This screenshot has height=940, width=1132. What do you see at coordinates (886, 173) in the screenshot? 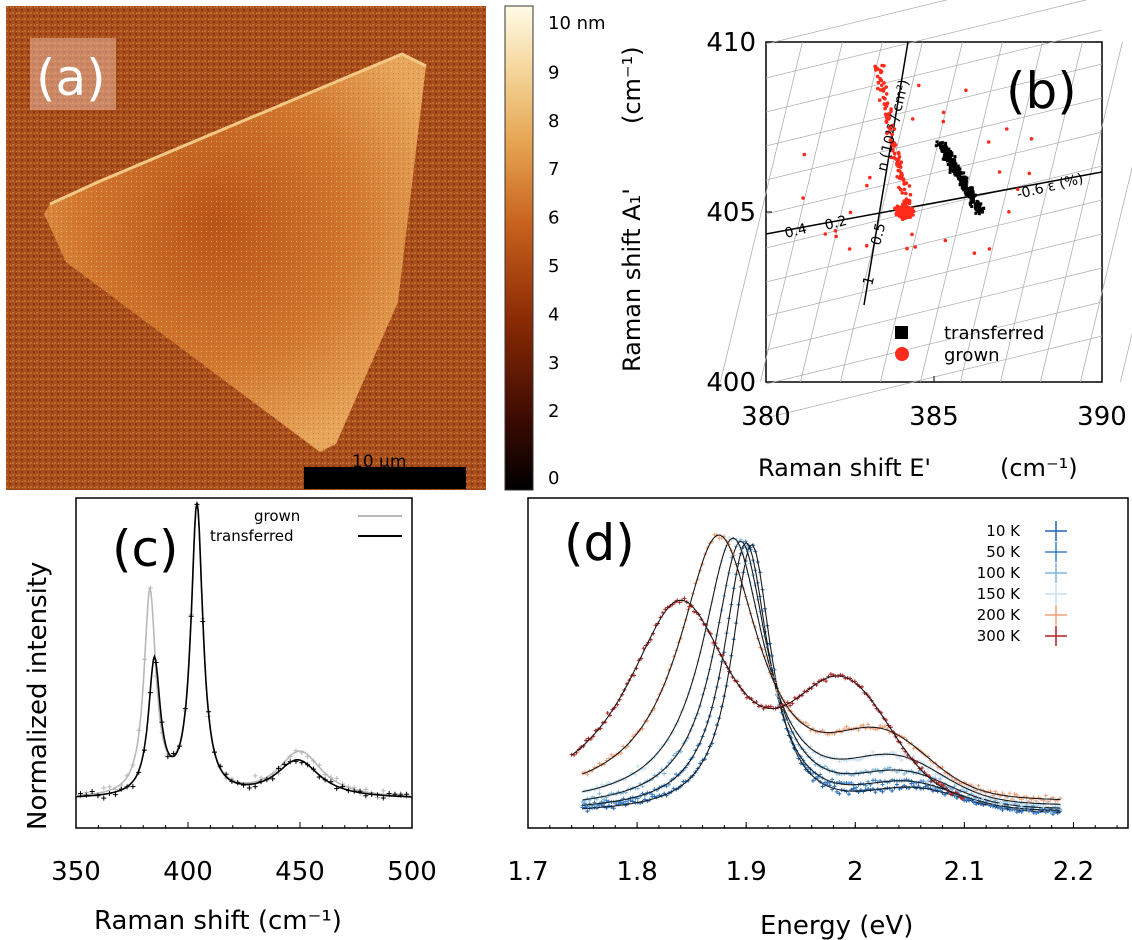
I see `doping-axis-line` at bounding box center [886, 173].